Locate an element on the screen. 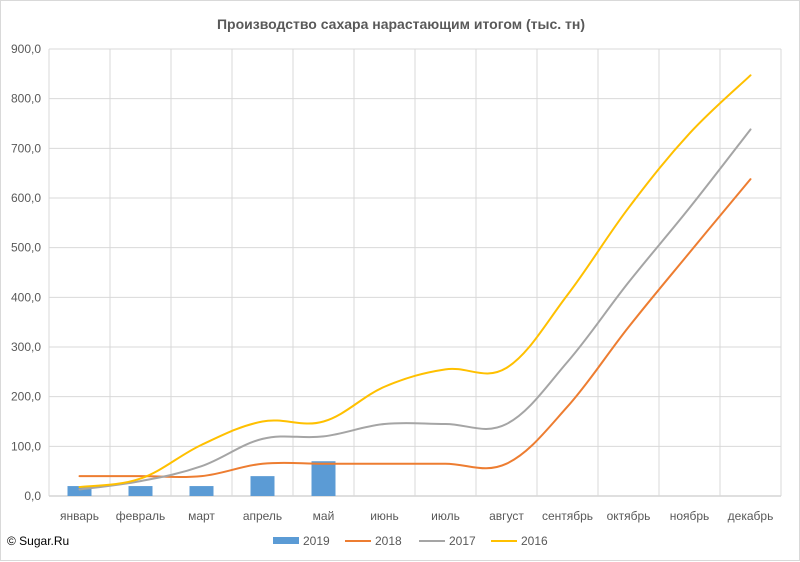 This screenshot has height=562, width=800. legend-label: 2018 is located at coordinates (388, 541).